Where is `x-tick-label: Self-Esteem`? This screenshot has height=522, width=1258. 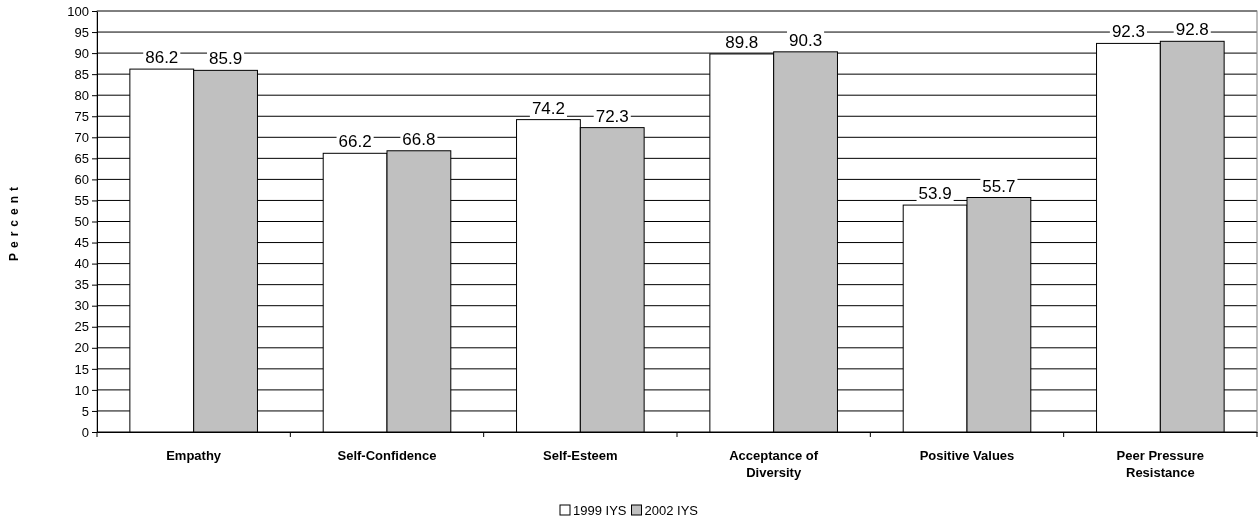
x-tick-label: Self-Esteem is located at coordinates (580, 455).